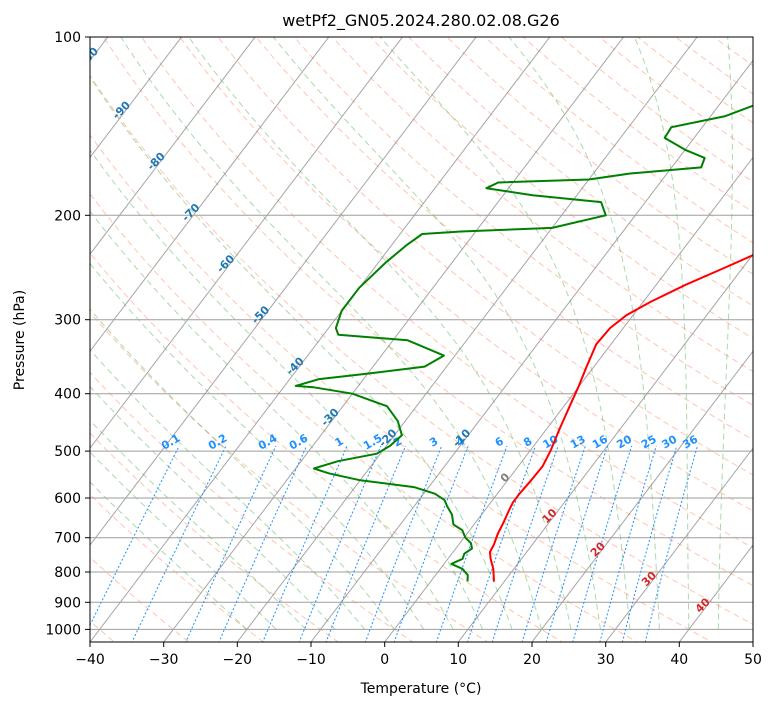  What do you see at coordinates (421, 689) in the screenshot?
I see `x-axis-title: Temperature (°C)` at bounding box center [421, 689].